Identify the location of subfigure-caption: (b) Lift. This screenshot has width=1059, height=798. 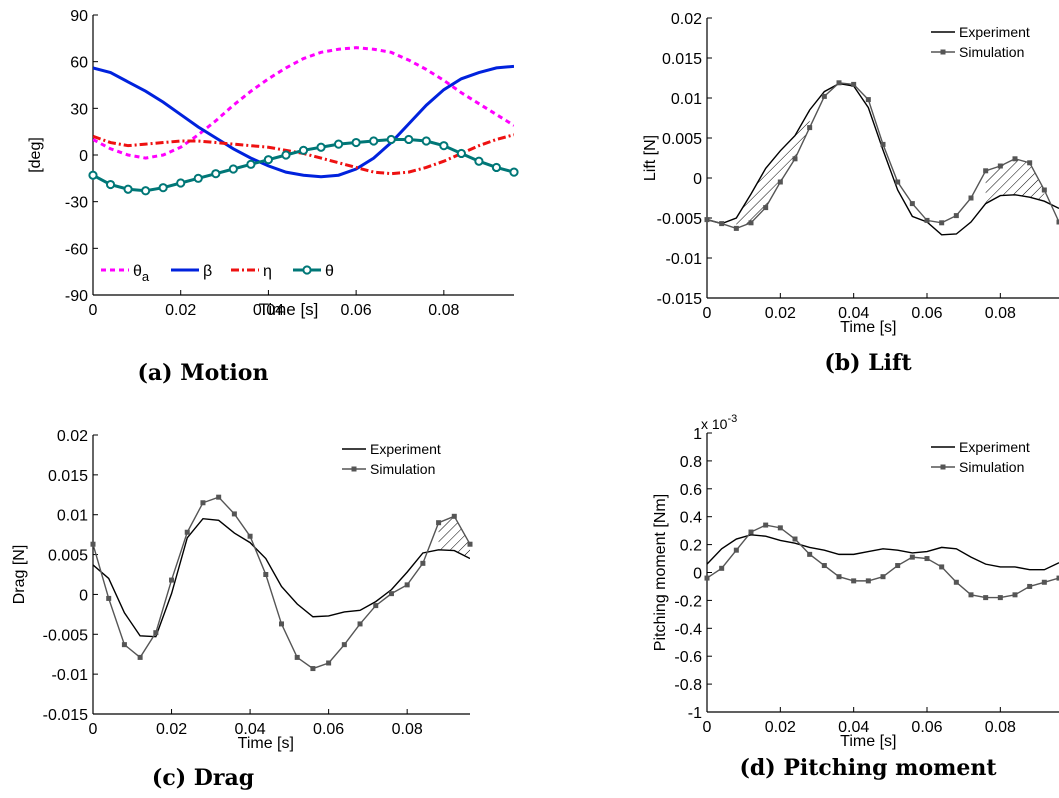
(868, 363).